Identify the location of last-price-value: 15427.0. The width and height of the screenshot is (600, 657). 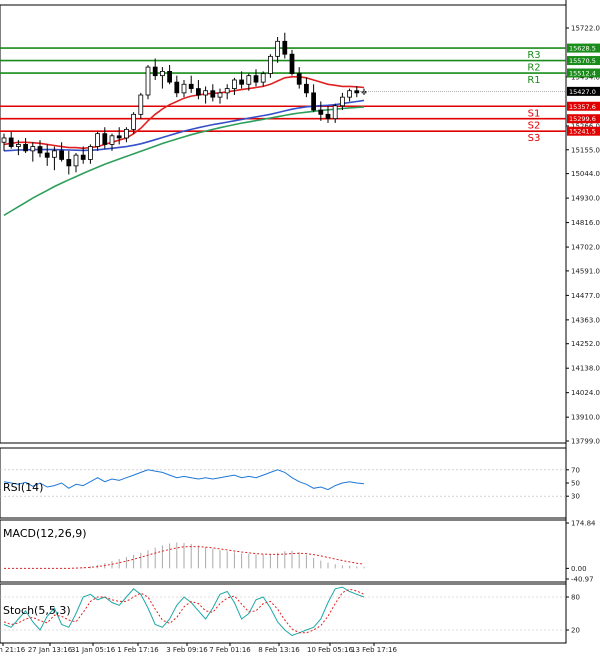
(582, 92).